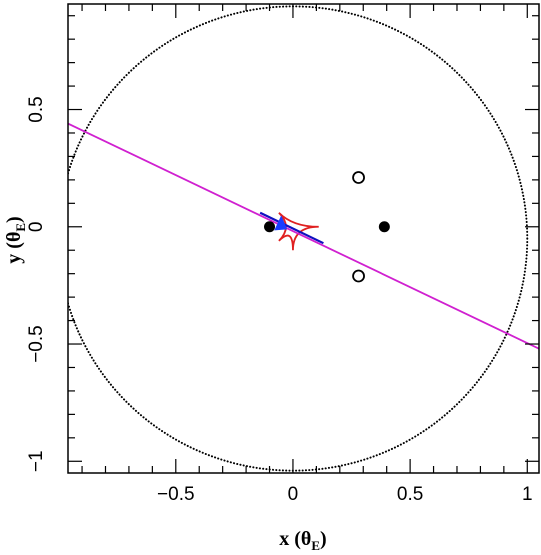 The height and width of the screenshot is (555, 541). I want to click on y-tick-label: 0, so click(36, 226).